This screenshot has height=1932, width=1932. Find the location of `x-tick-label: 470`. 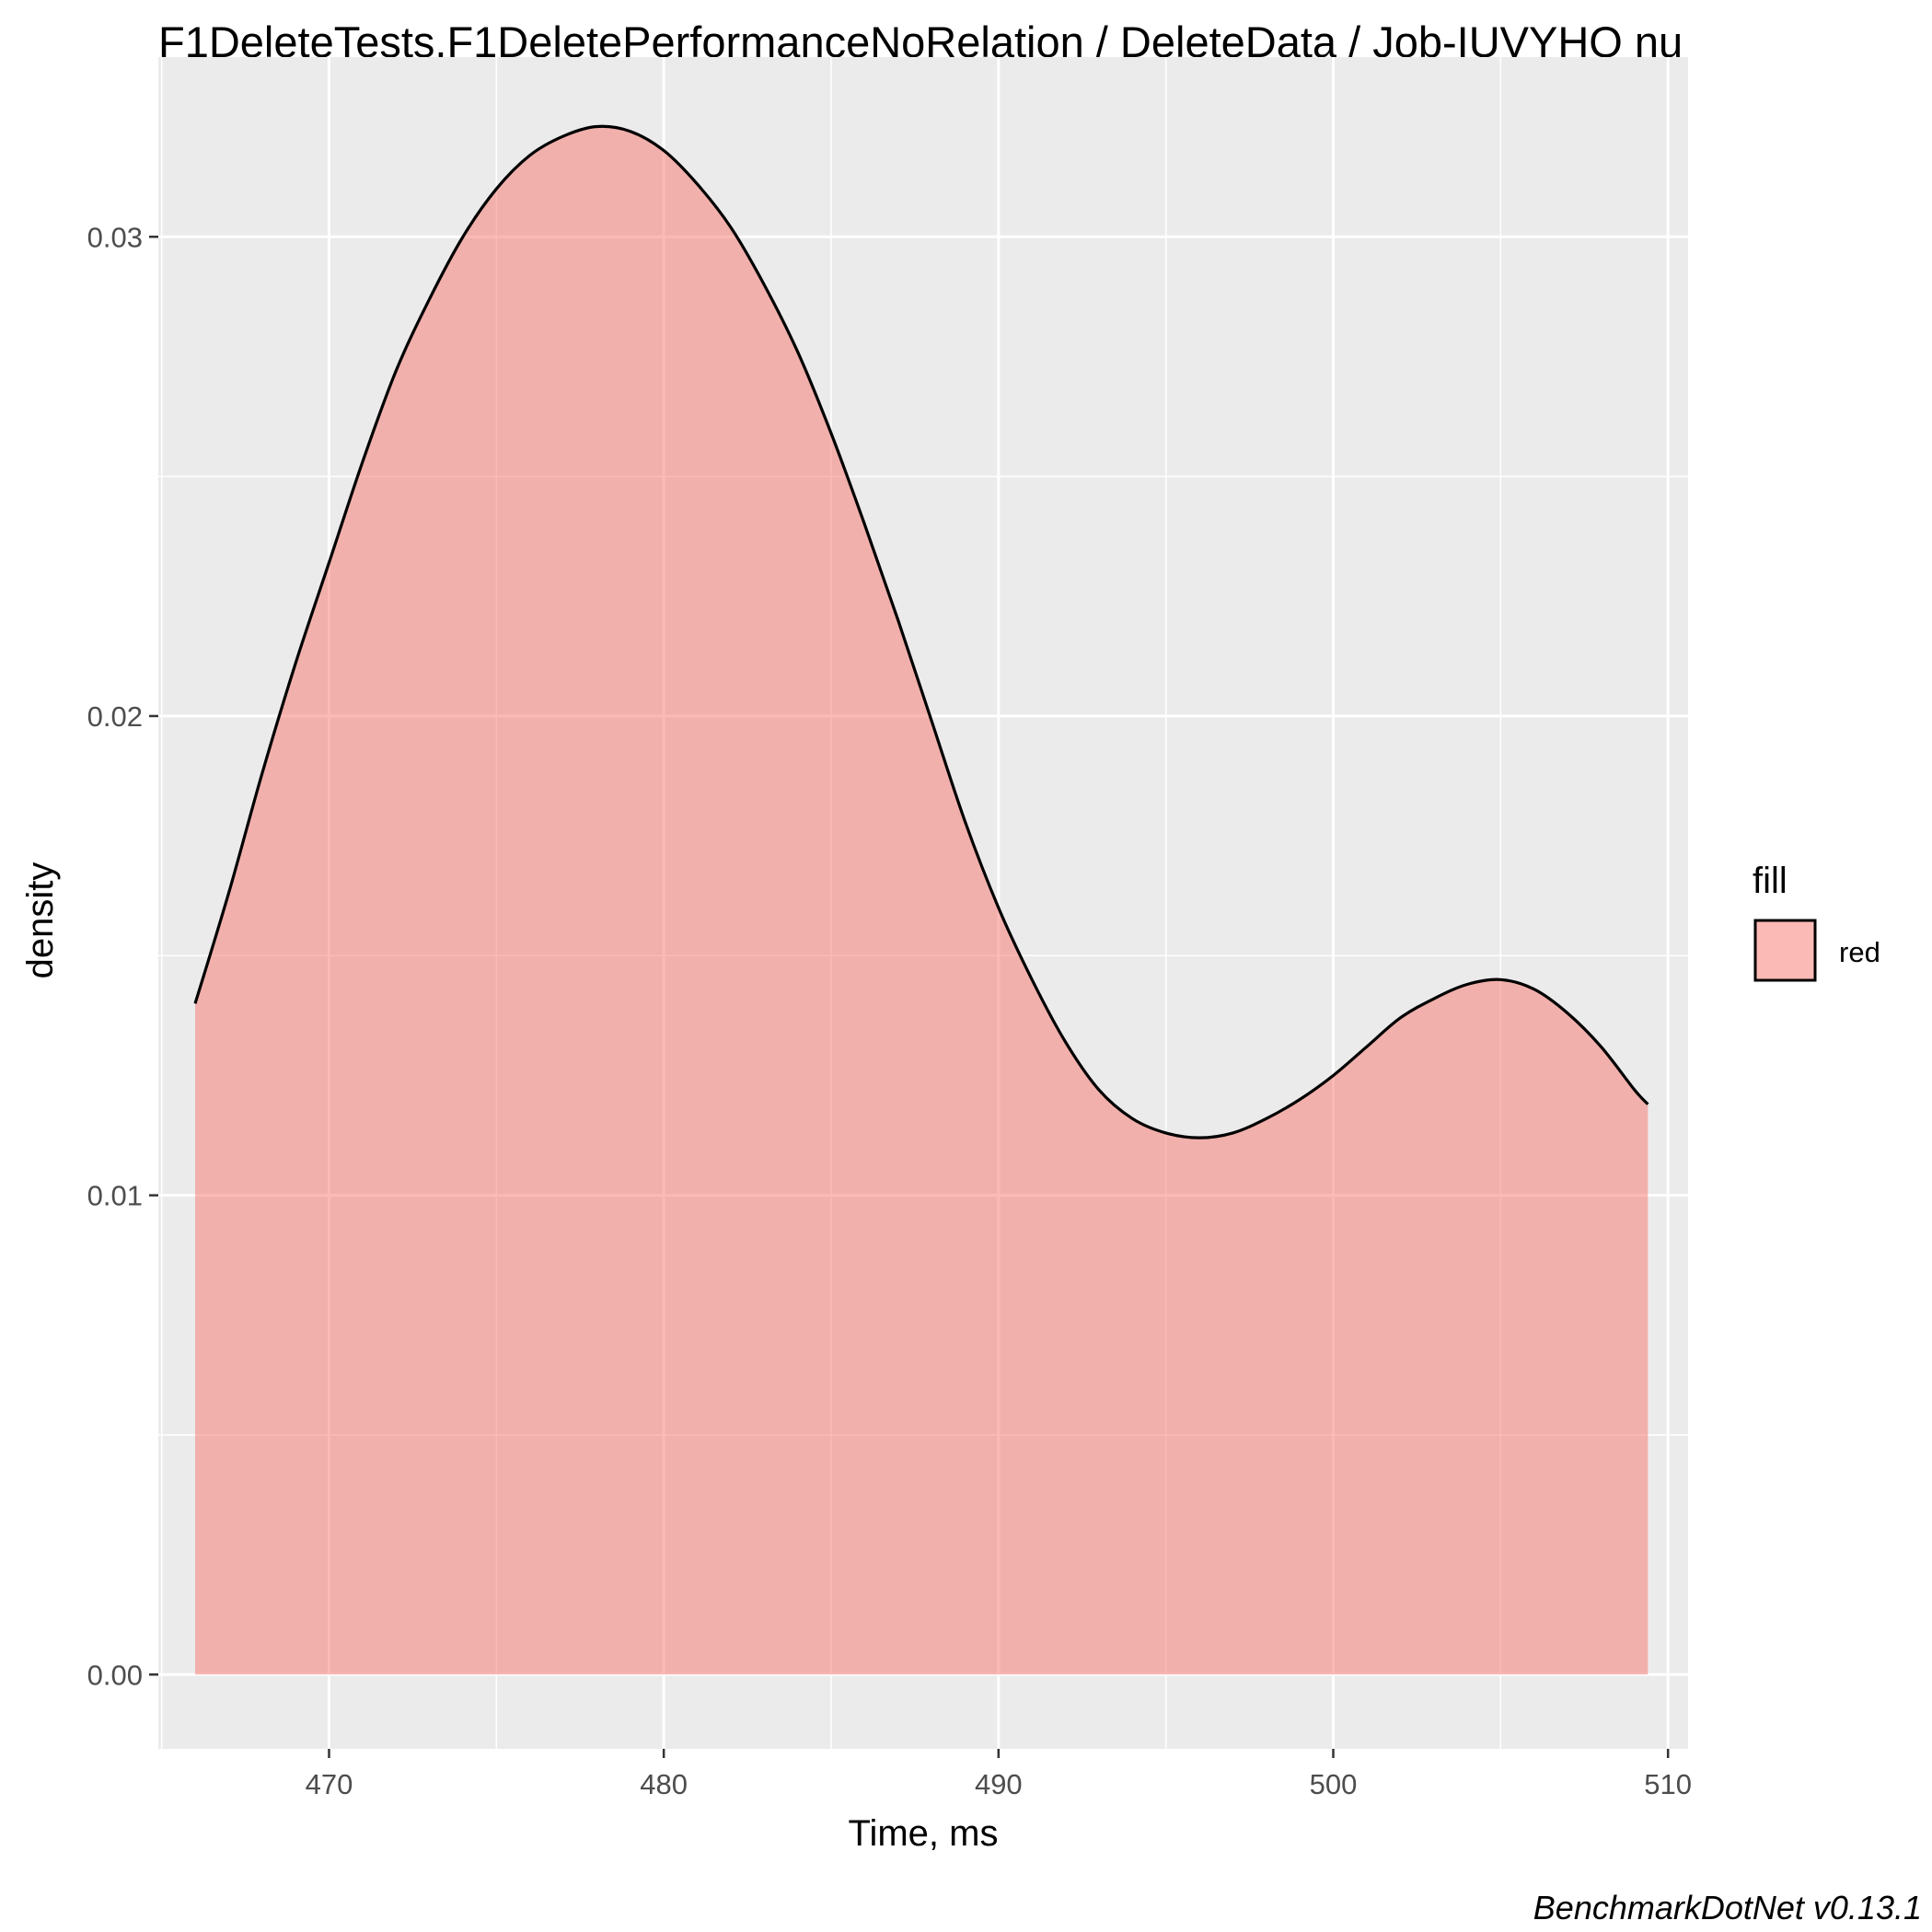

x-tick-label: 470 is located at coordinates (330, 1784).